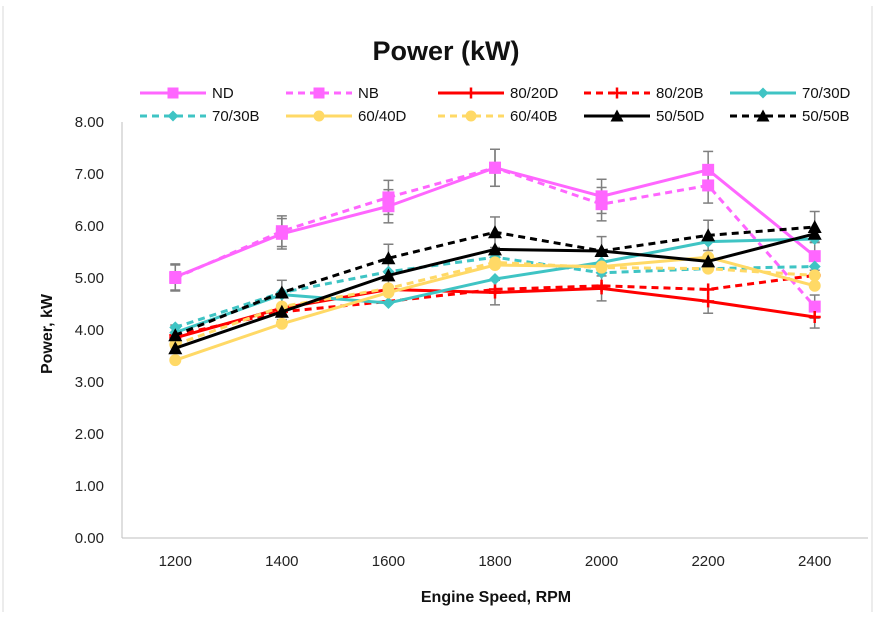 This screenshot has width=875, height=619. What do you see at coordinates (382, 116) in the screenshot?
I see `legend-label: 60/40D` at bounding box center [382, 116].